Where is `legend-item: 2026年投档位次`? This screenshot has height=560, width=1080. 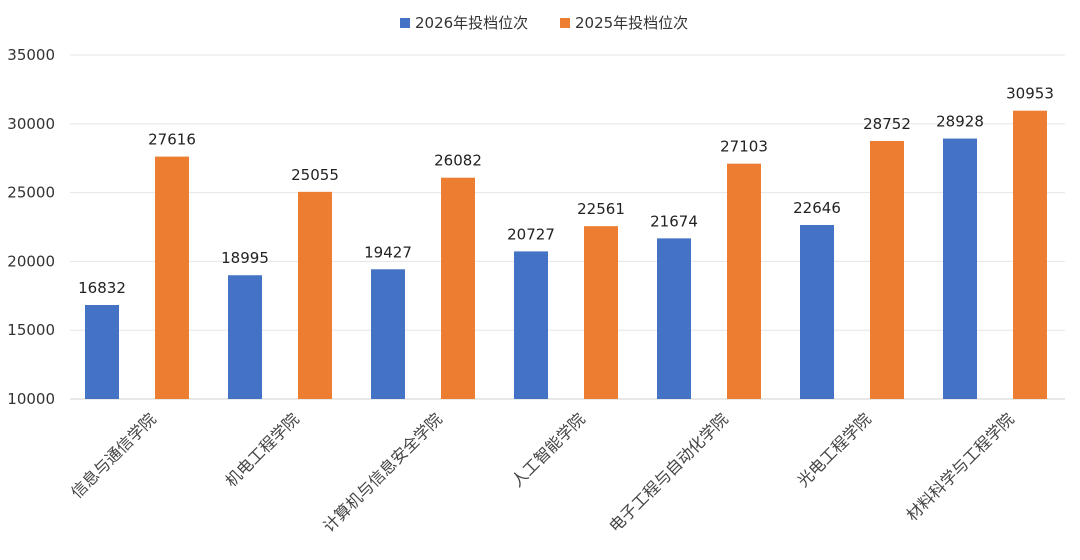 legend-item: 2026年投档位次 is located at coordinates (464, 23).